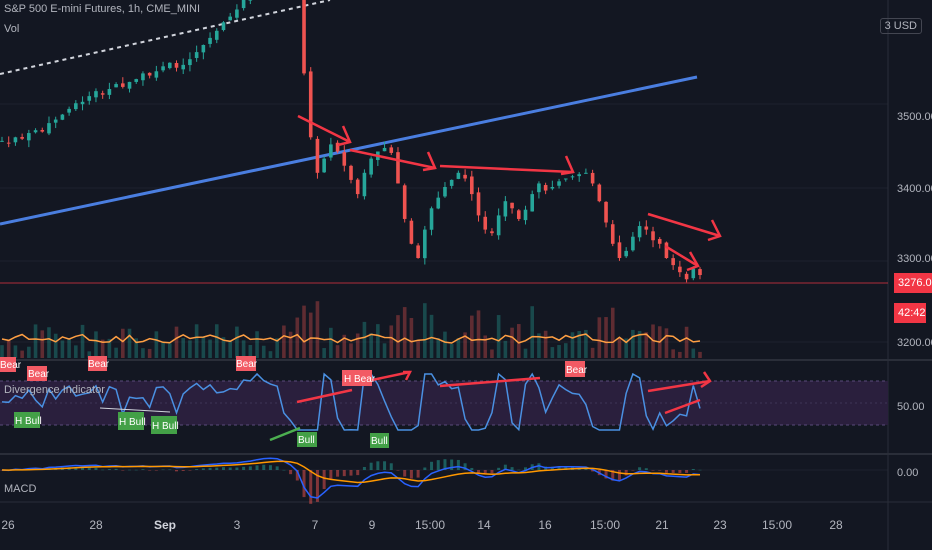 This screenshot has width=932, height=550. Describe the element at coordinates (914, 259) in the screenshot. I see `price-axis-tick: 3300.00` at that location.